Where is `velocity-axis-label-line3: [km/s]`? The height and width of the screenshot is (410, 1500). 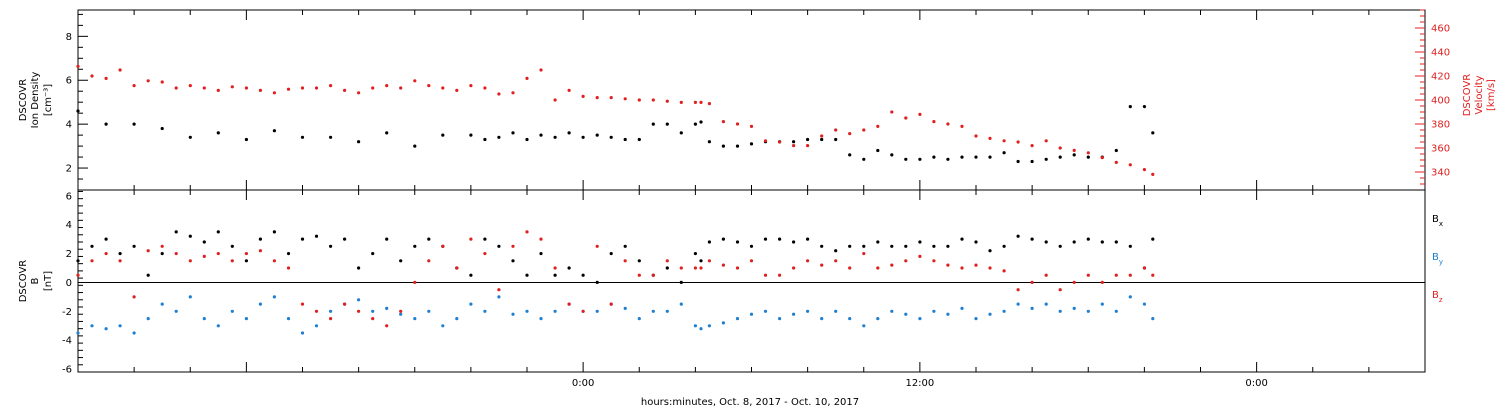 velocity-axis-label-line3: [km/s] is located at coordinates (1491, 95).